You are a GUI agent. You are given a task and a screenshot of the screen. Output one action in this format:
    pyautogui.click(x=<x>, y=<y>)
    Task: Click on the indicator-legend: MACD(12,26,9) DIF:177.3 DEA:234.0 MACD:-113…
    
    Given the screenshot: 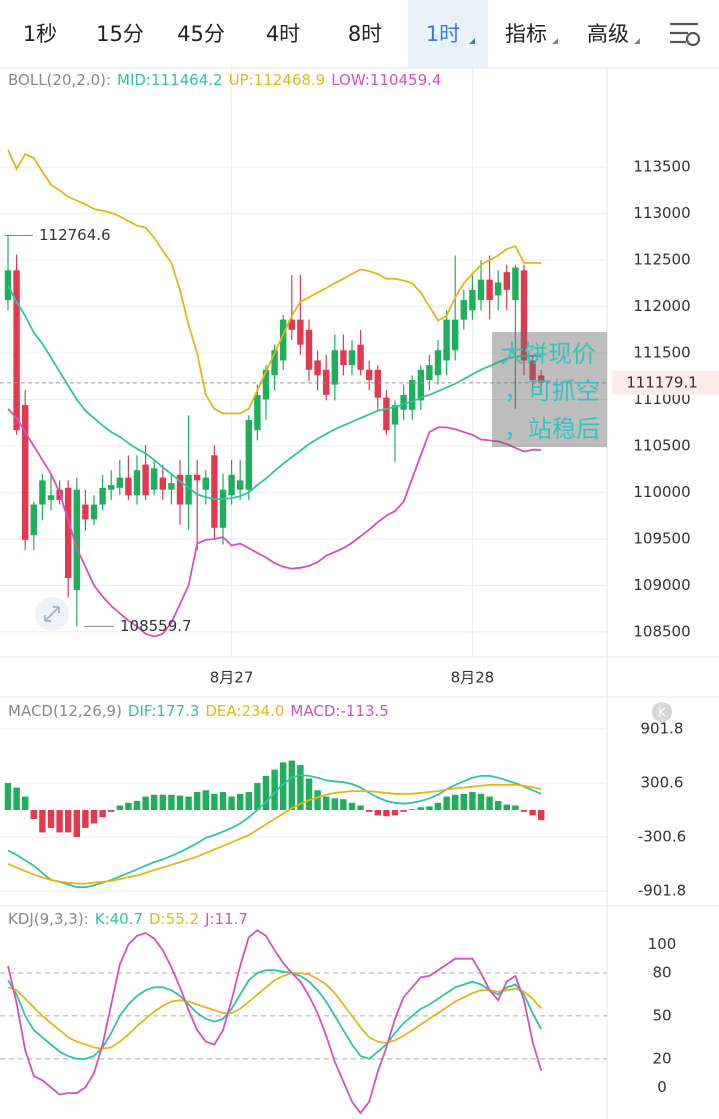 What is the action you would take?
    pyautogui.click(x=198, y=711)
    